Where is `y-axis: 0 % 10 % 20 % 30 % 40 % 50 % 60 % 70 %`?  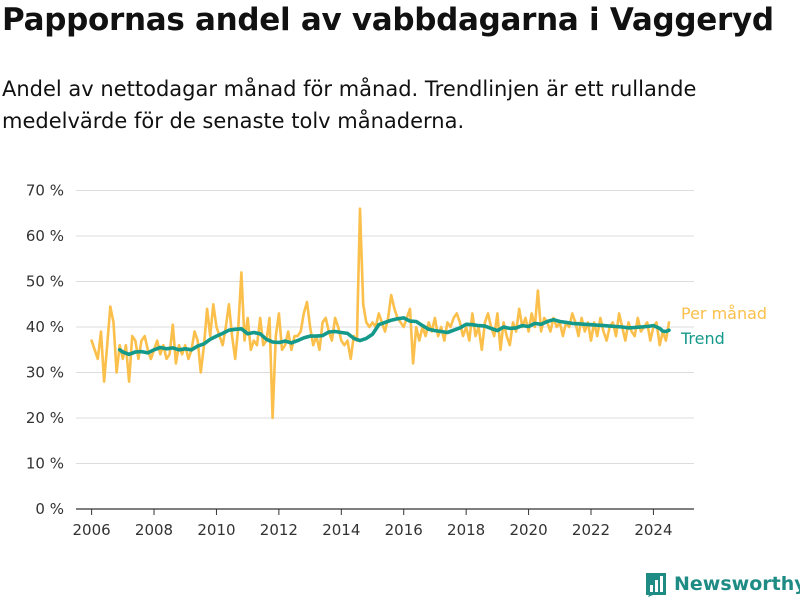 y-axis: 0 % 10 % 20 % 30 % 40 % 50 % 60 % 70 % is located at coordinates (45, 350).